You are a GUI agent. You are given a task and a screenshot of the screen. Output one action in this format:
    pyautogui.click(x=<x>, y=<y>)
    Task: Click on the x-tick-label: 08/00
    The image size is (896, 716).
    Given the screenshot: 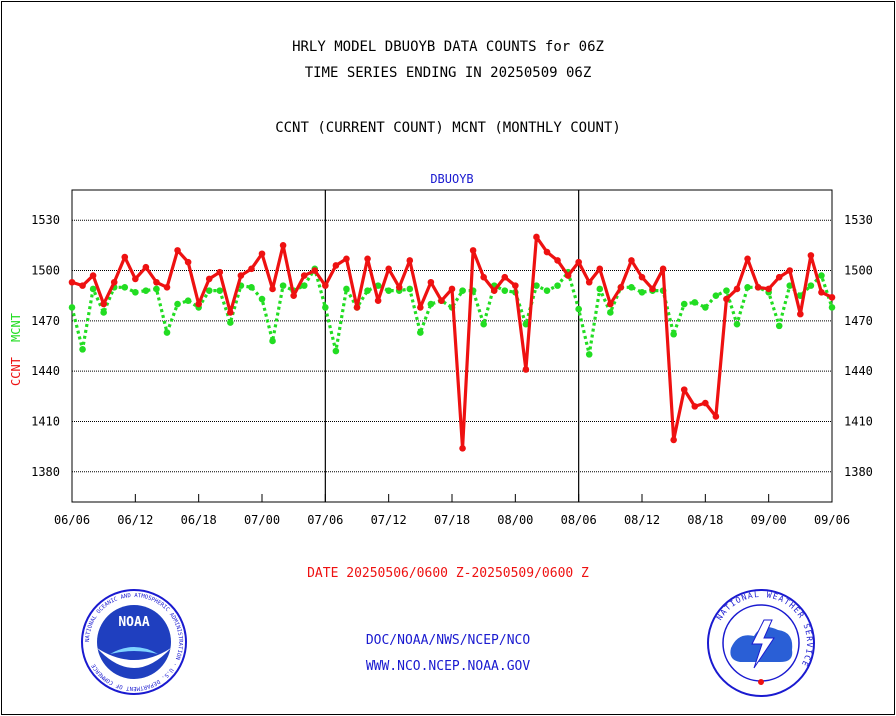 What is the action you would take?
    pyautogui.click(x=515, y=520)
    